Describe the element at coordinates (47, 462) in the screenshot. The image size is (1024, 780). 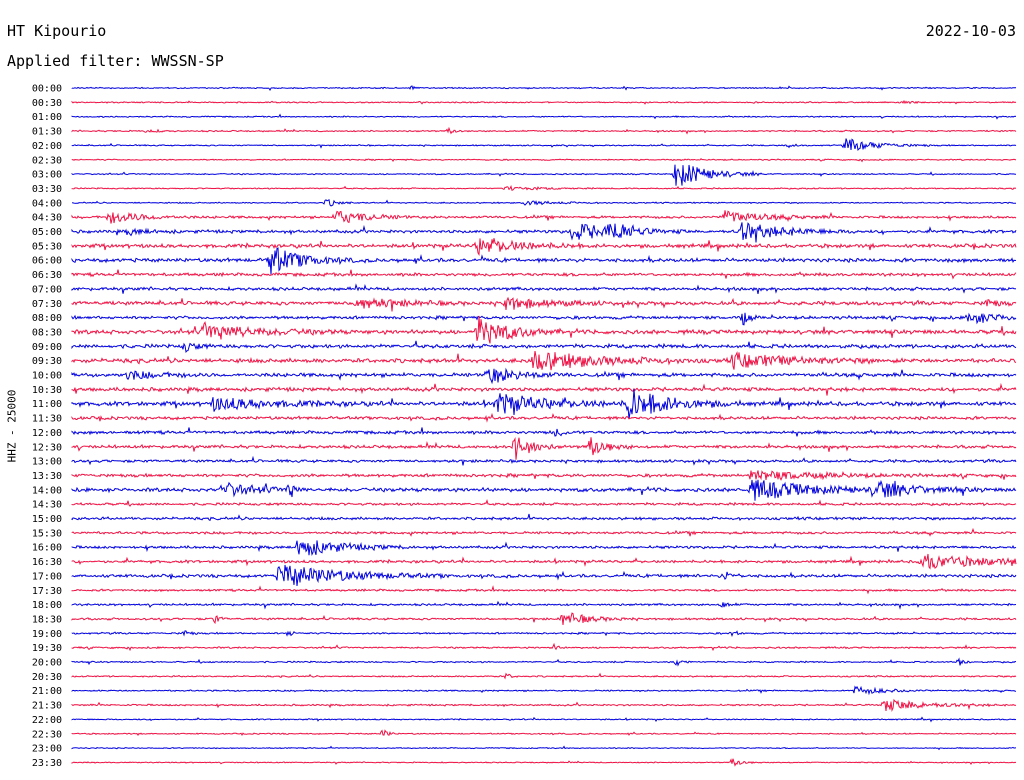
I see `time-label: 13:00` at that location.